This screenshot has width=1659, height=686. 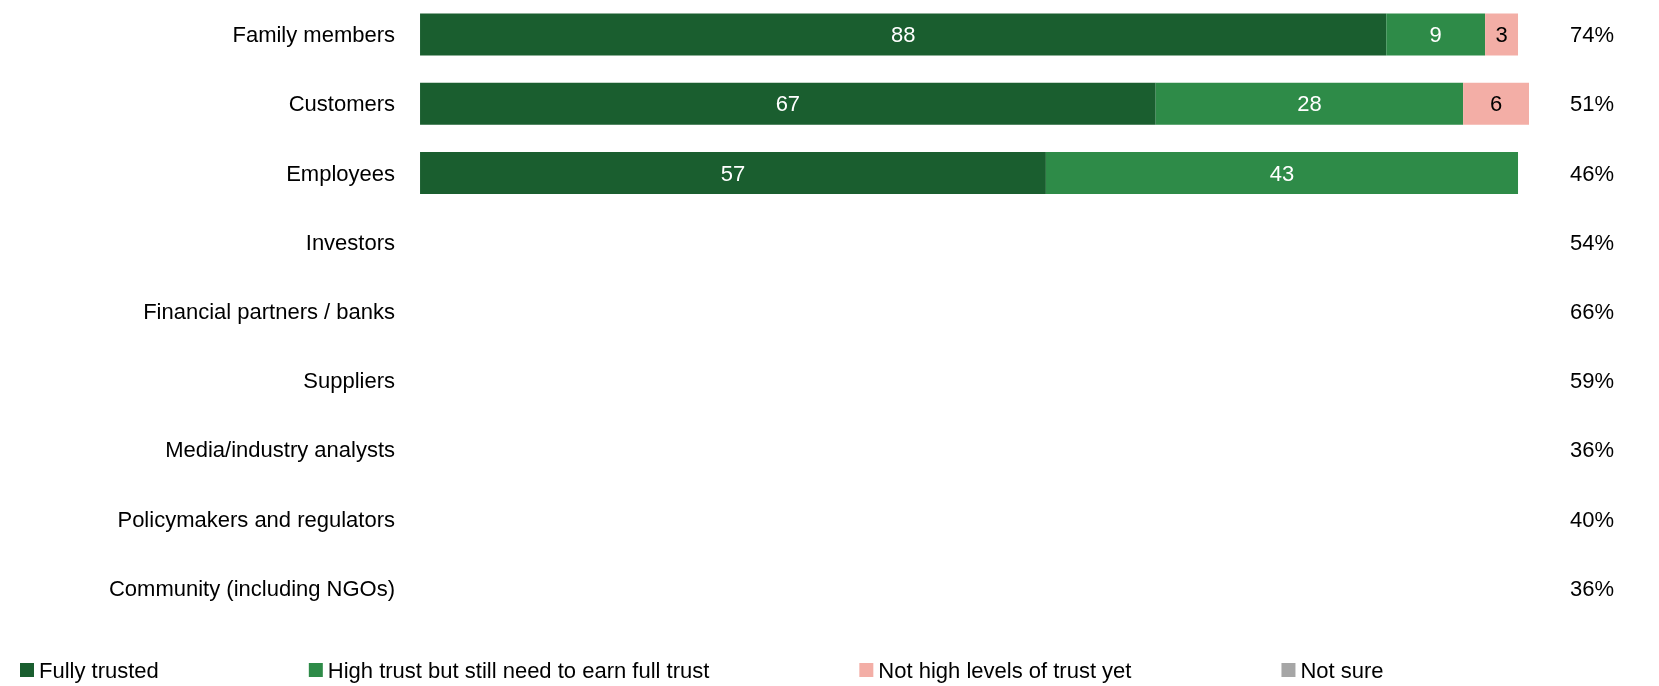 I want to click on data-label: 67, so click(x=788, y=104).